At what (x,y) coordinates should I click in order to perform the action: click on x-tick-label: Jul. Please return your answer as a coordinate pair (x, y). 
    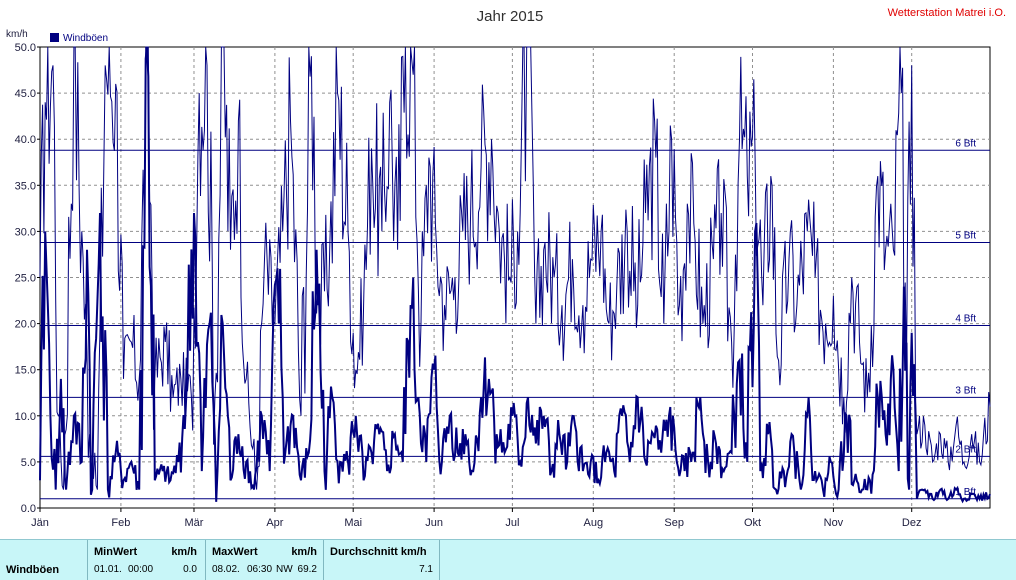
    Looking at the image, I should click on (512, 523).